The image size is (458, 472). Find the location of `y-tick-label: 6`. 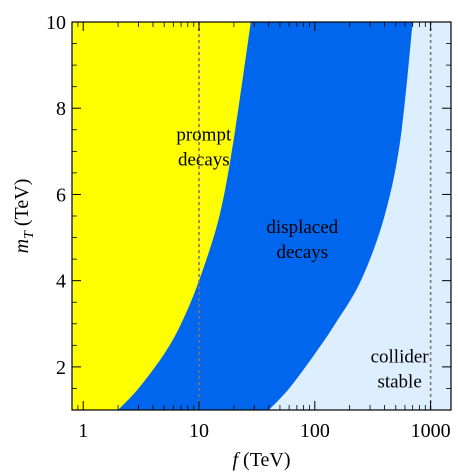

y-tick-label: 6 is located at coordinates (61, 195).